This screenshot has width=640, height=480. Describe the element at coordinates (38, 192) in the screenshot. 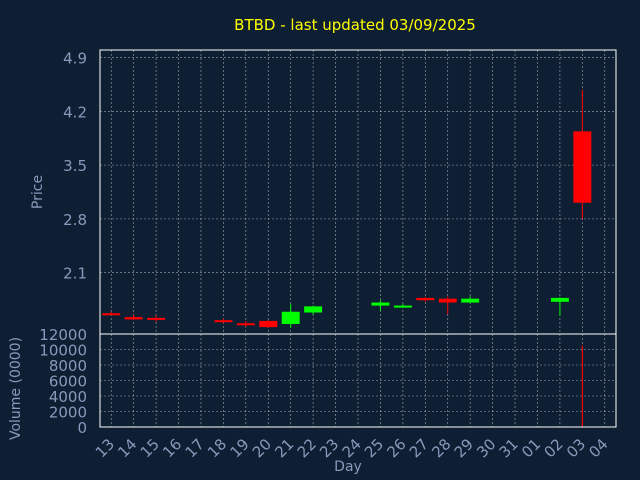

I see `price-axis-label: Price` at that location.